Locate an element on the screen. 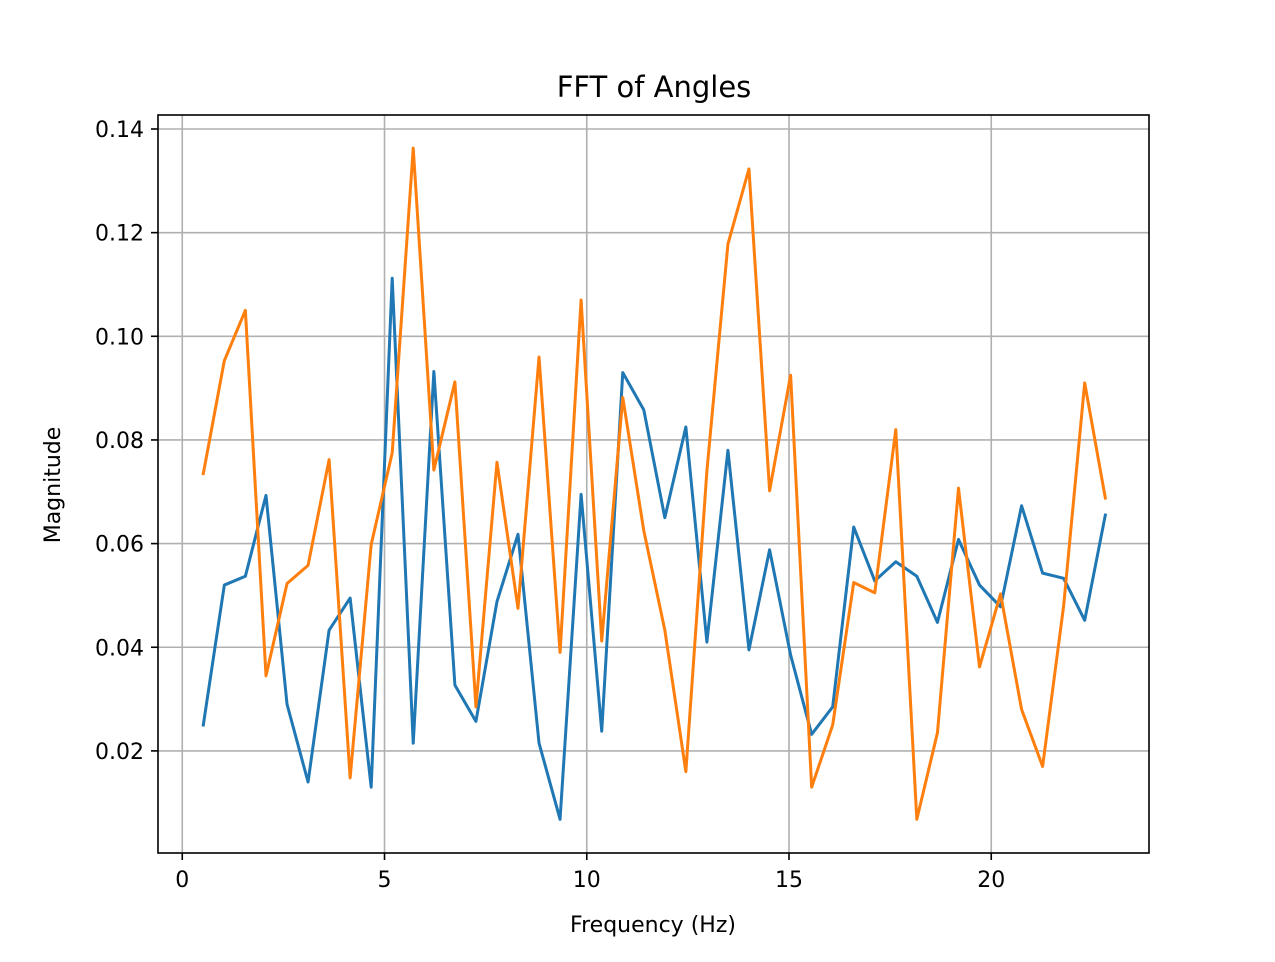 This screenshot has height=962, width=1275. y-tick-label: 0.02 is located at coordinates (119, 752).